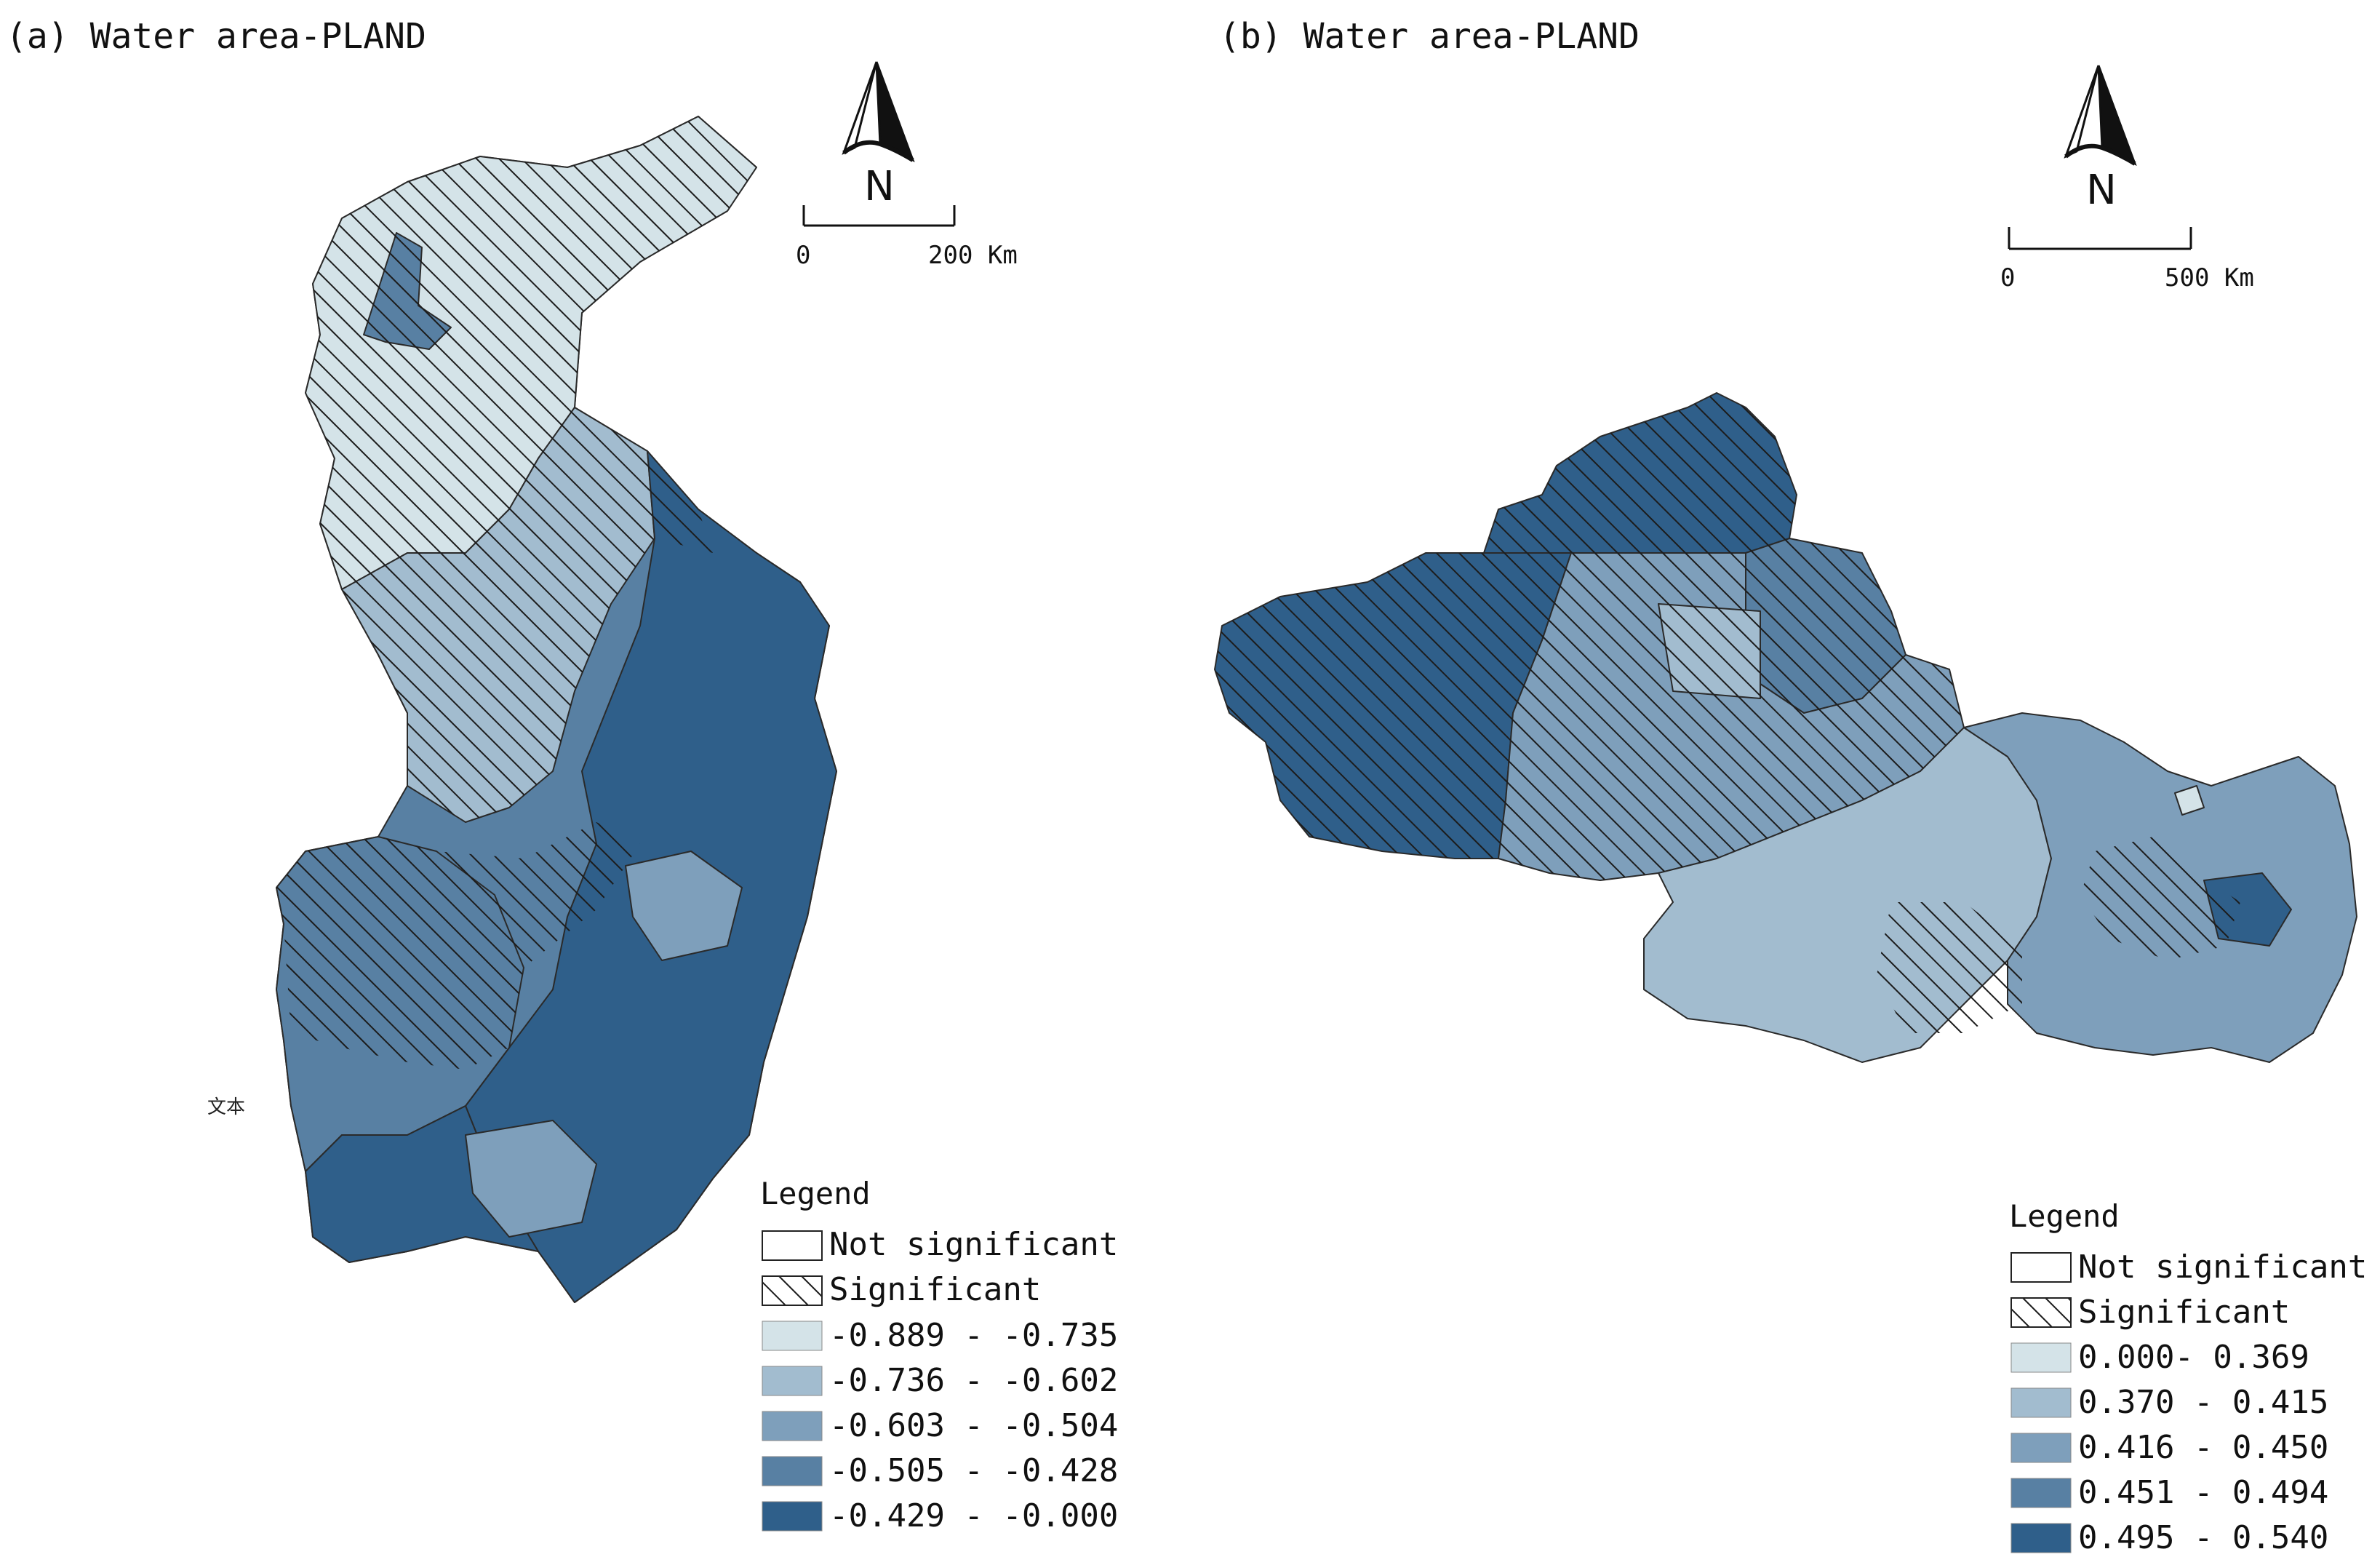  Describe the element at coordinates (816, 1193) in the screenshot. I see `panel-a-legend-title: Legend` at that location.